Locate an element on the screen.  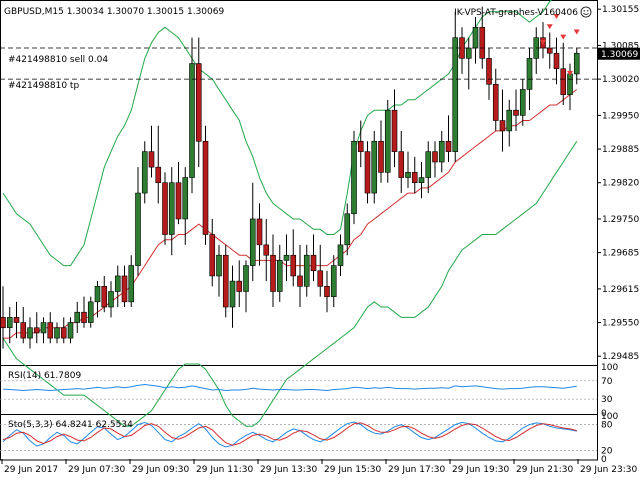
current-price-badge is located at coordinates (619, 53).